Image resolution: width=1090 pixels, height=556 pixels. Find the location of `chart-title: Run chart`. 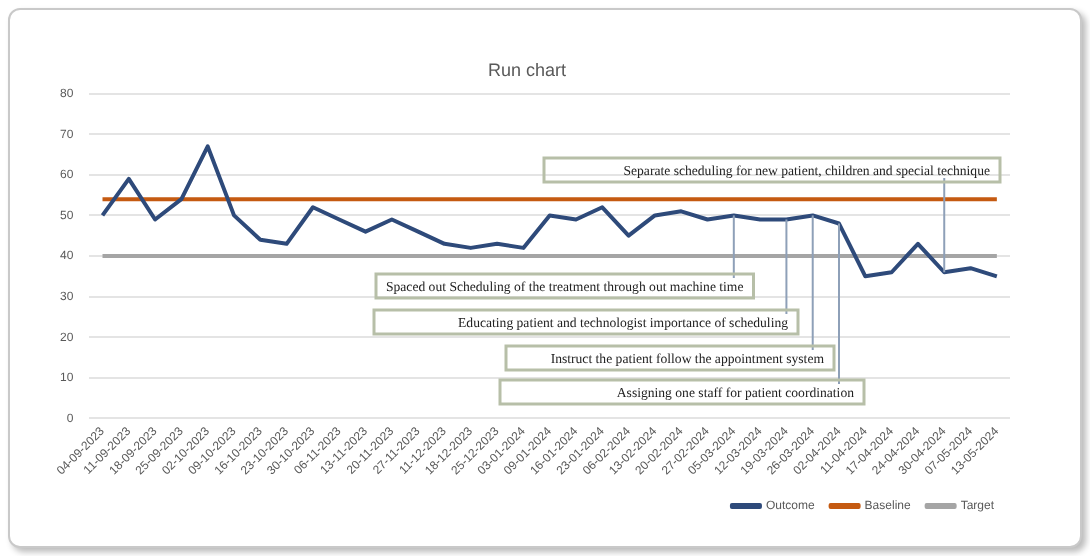

chart-title: Run chart is located at coordinates (527, 69).